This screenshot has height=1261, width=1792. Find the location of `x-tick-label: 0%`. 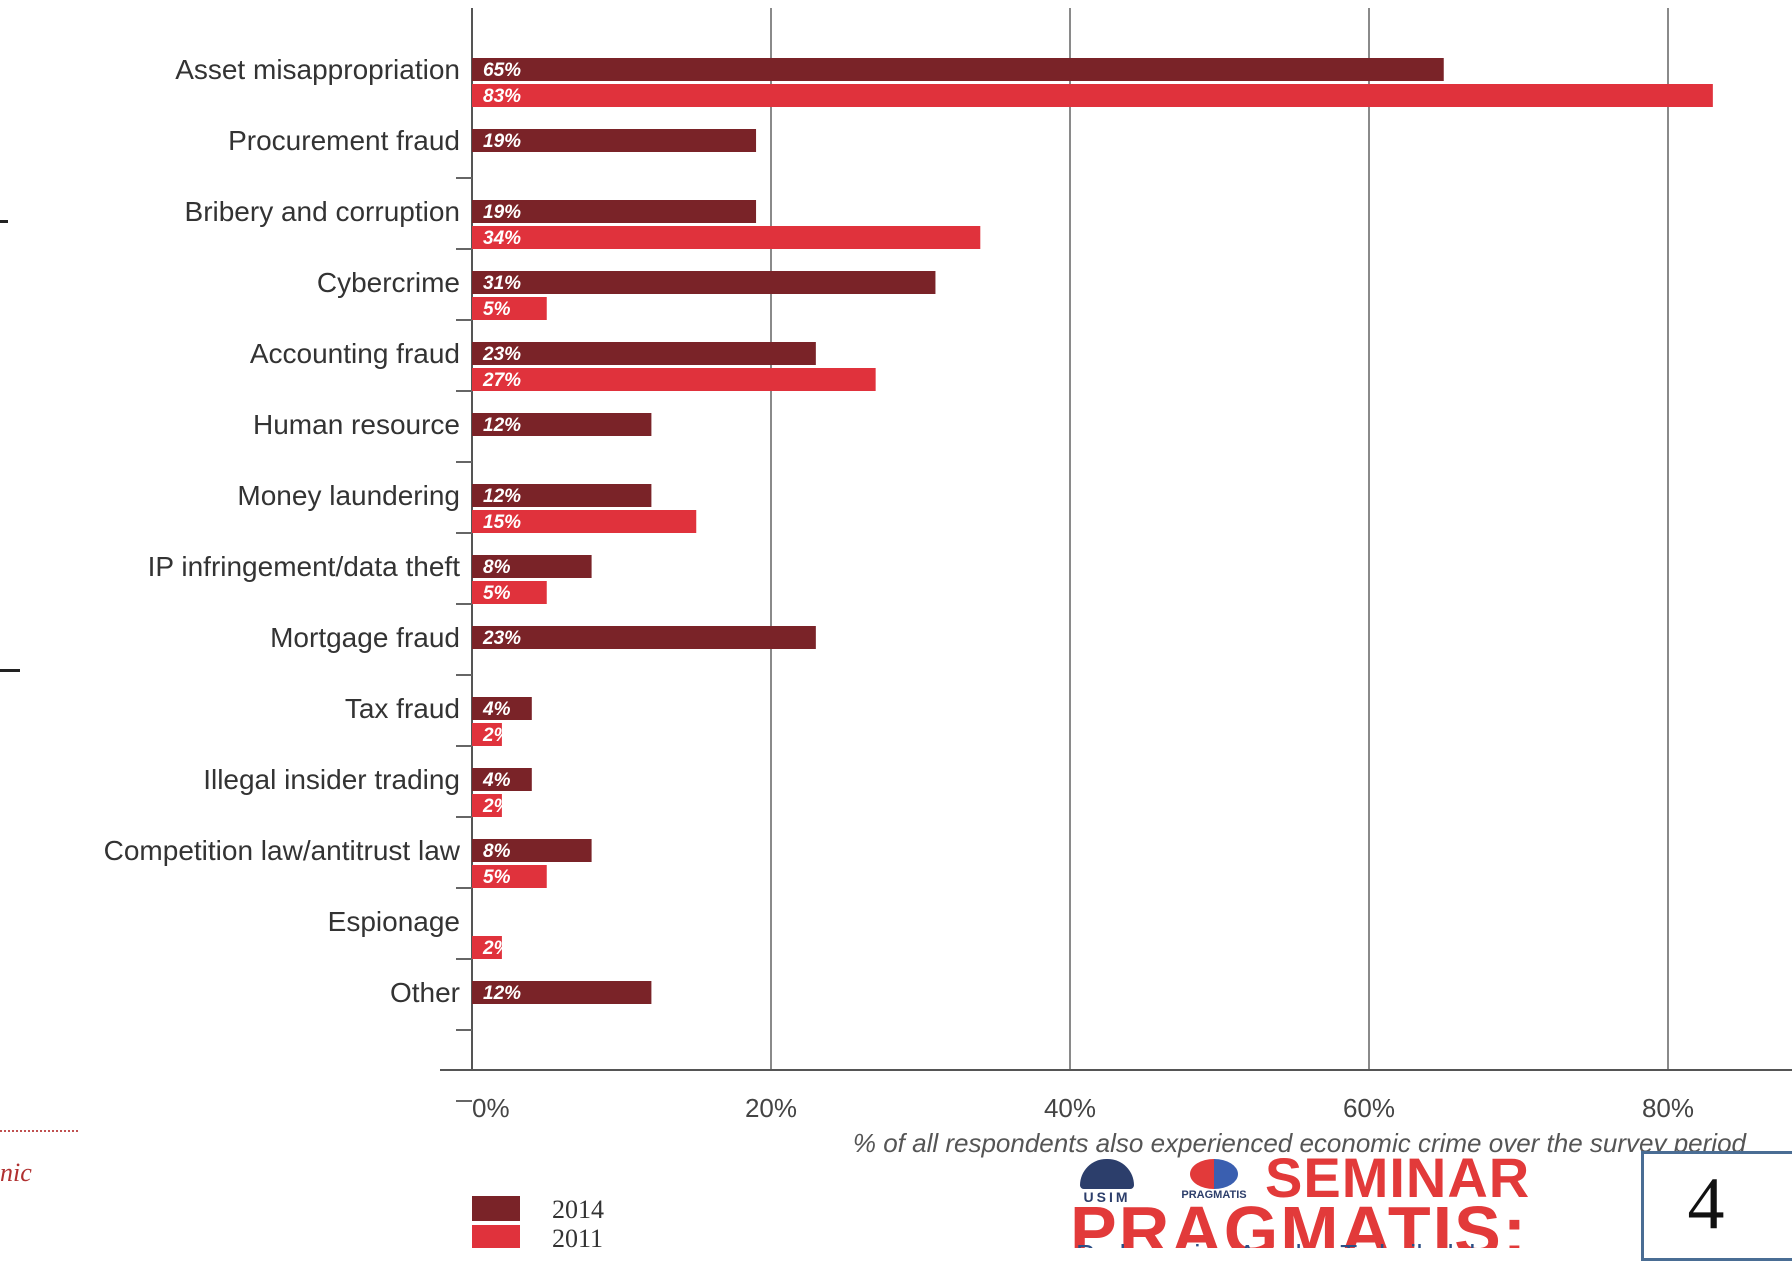

x-tick-label: 0% is located at coordinates (491, 1108).